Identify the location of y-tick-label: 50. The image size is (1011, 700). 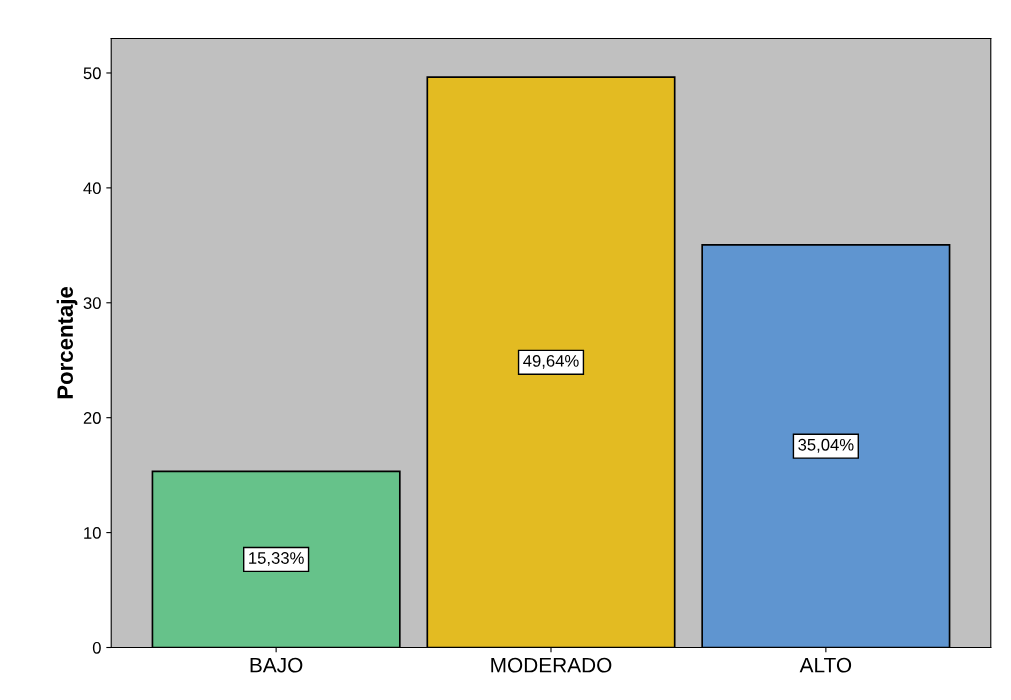
(92, 73).